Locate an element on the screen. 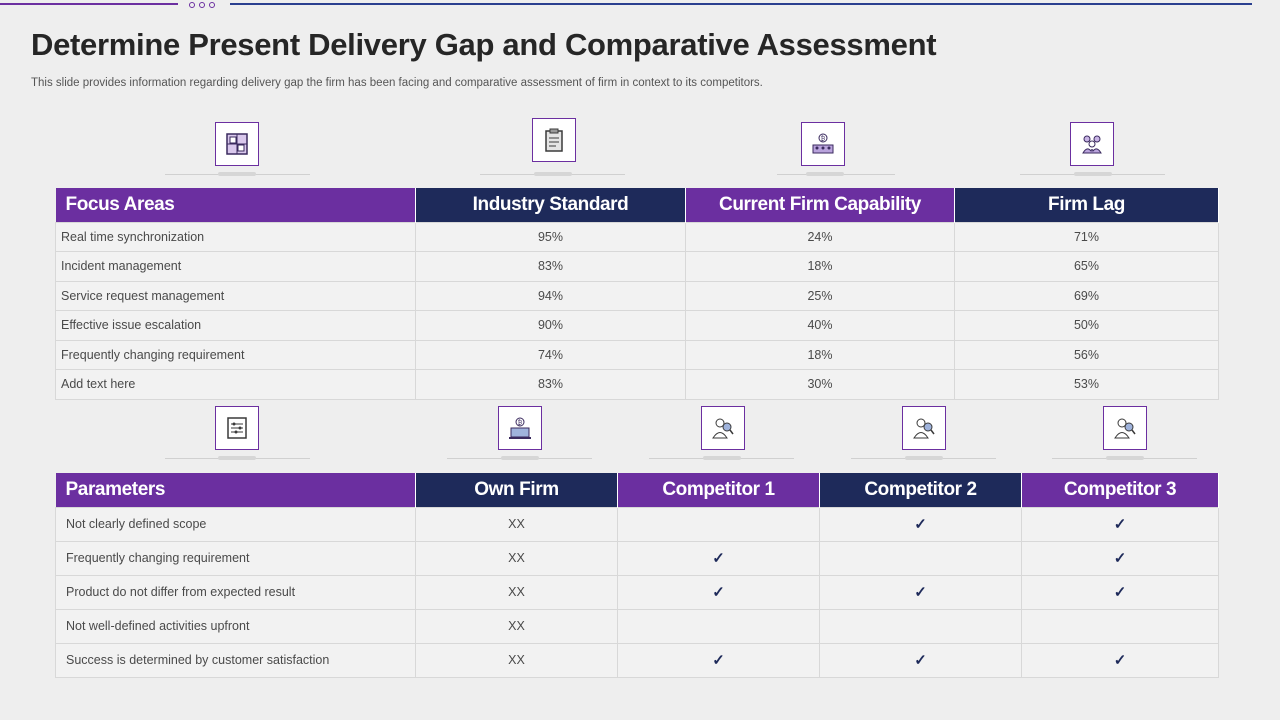 This screenshot has height=720, width=1280. clipboard-icon is located at coordinates (554, 140).